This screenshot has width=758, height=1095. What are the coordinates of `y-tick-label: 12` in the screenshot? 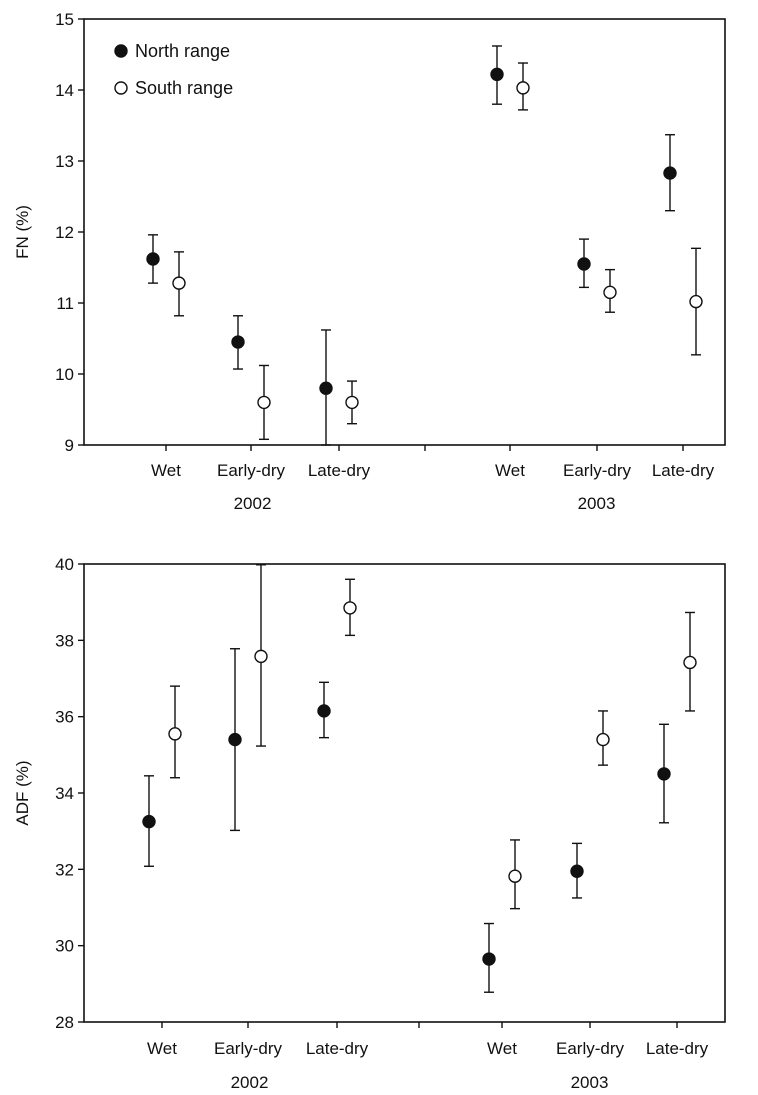 It's located at (64, 232).